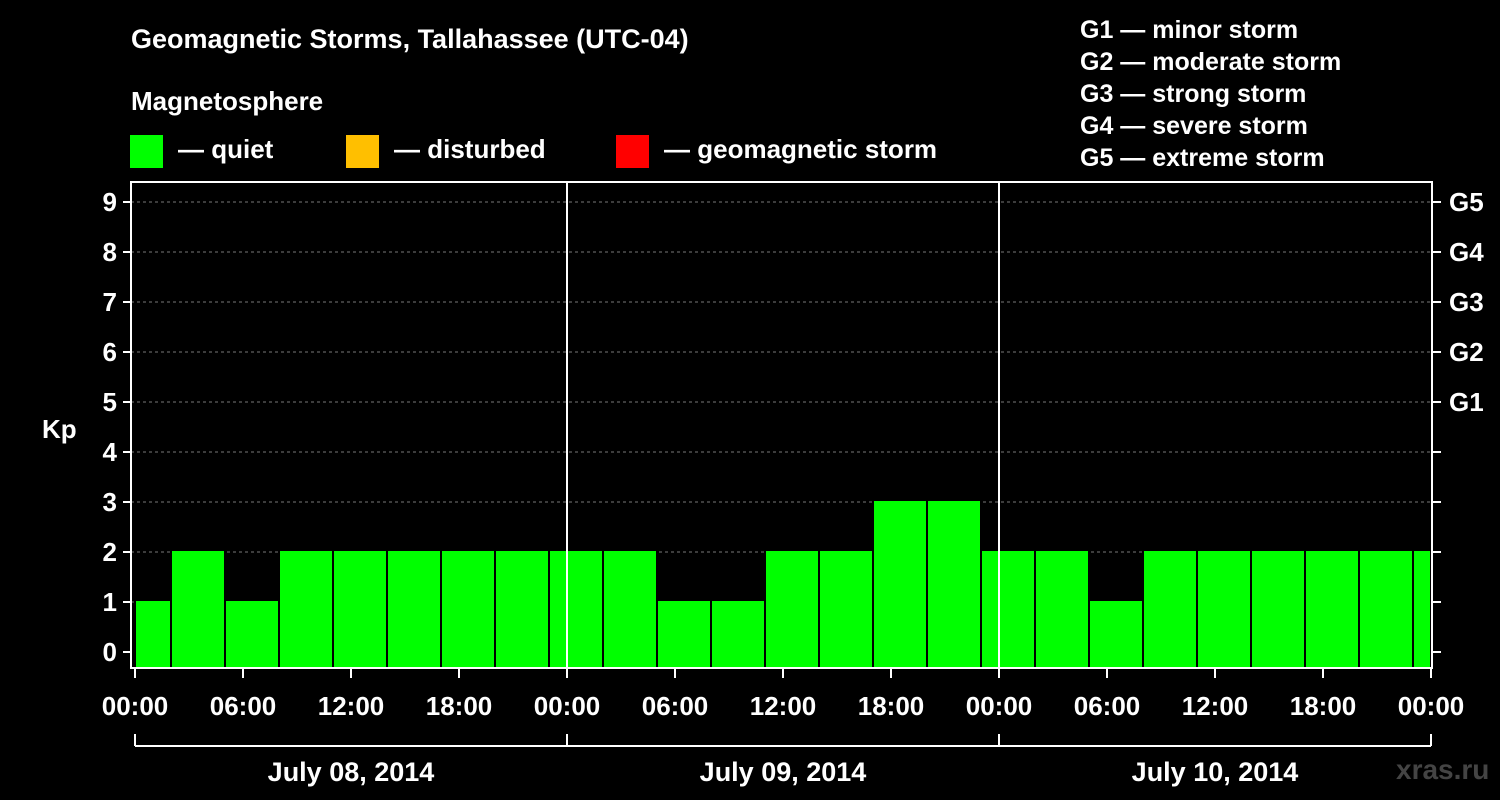 The width and height of the screenshot is (1500, 800). What do you see at coordinates (1466, 302) in the screenshot?
I see `right-axis-label-G3: G3` at bounding box center [1466, 302].